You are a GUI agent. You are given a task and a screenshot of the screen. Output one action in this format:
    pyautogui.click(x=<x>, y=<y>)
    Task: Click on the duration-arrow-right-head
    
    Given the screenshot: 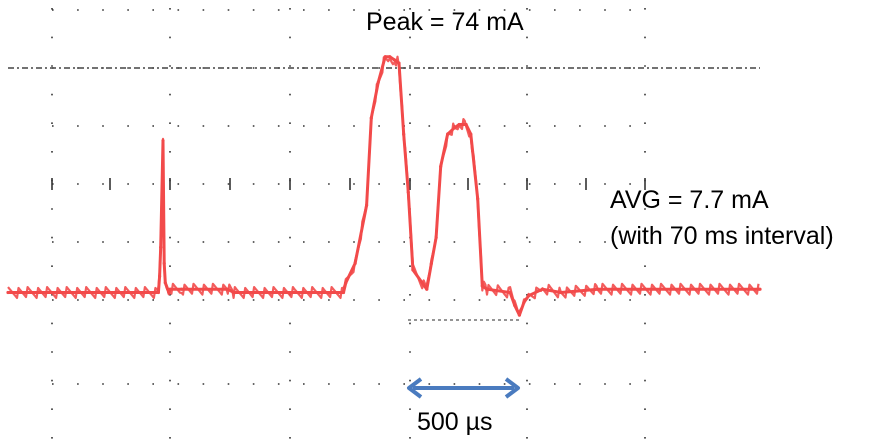 What is the action you would take?
    pyautogui.click(x=512, y=388)
    